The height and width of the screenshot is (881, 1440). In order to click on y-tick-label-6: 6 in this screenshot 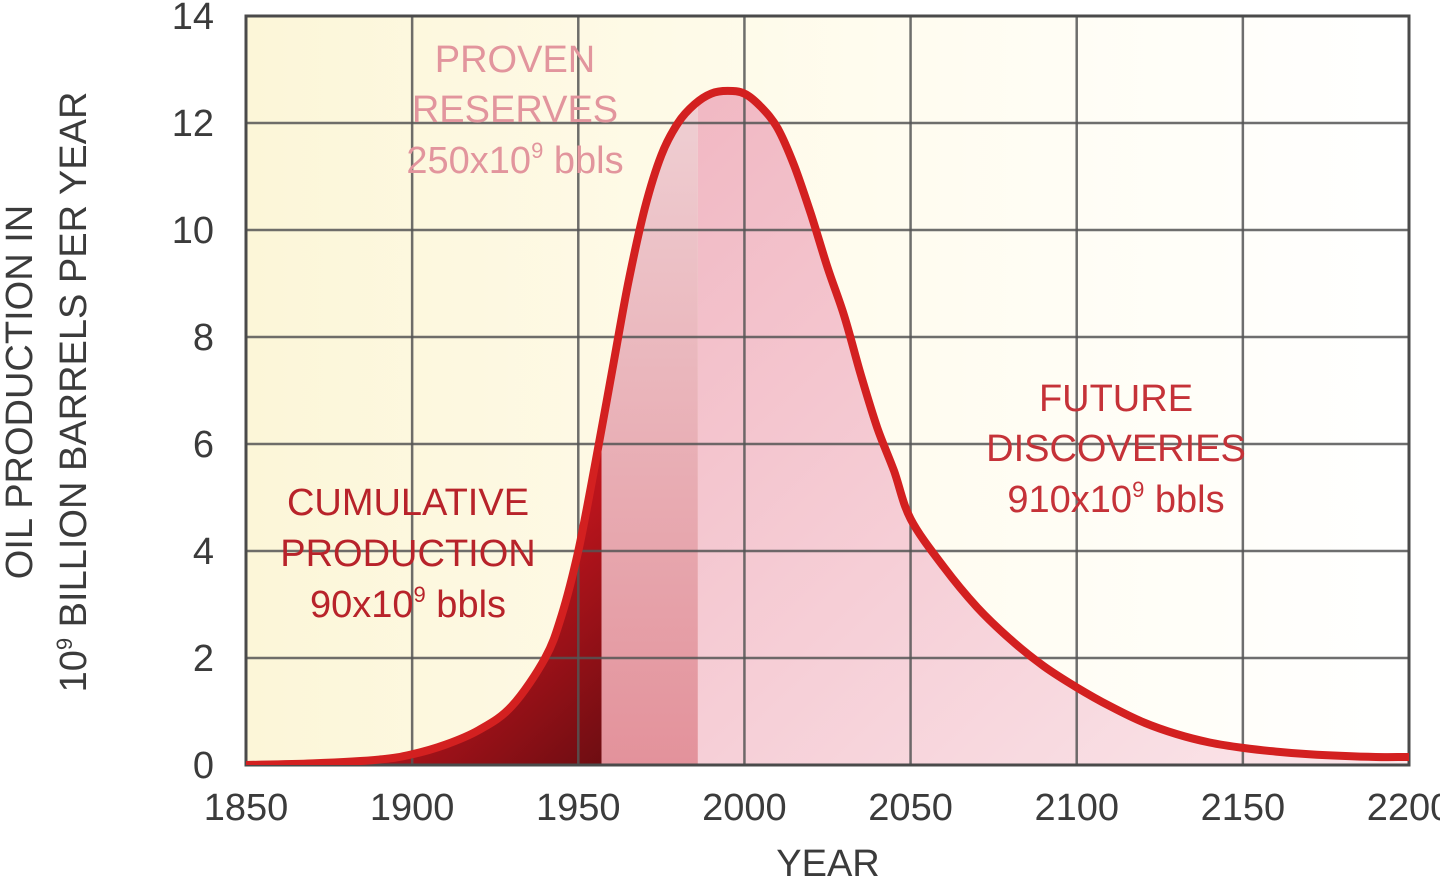, I will do `click(203, 445)`.